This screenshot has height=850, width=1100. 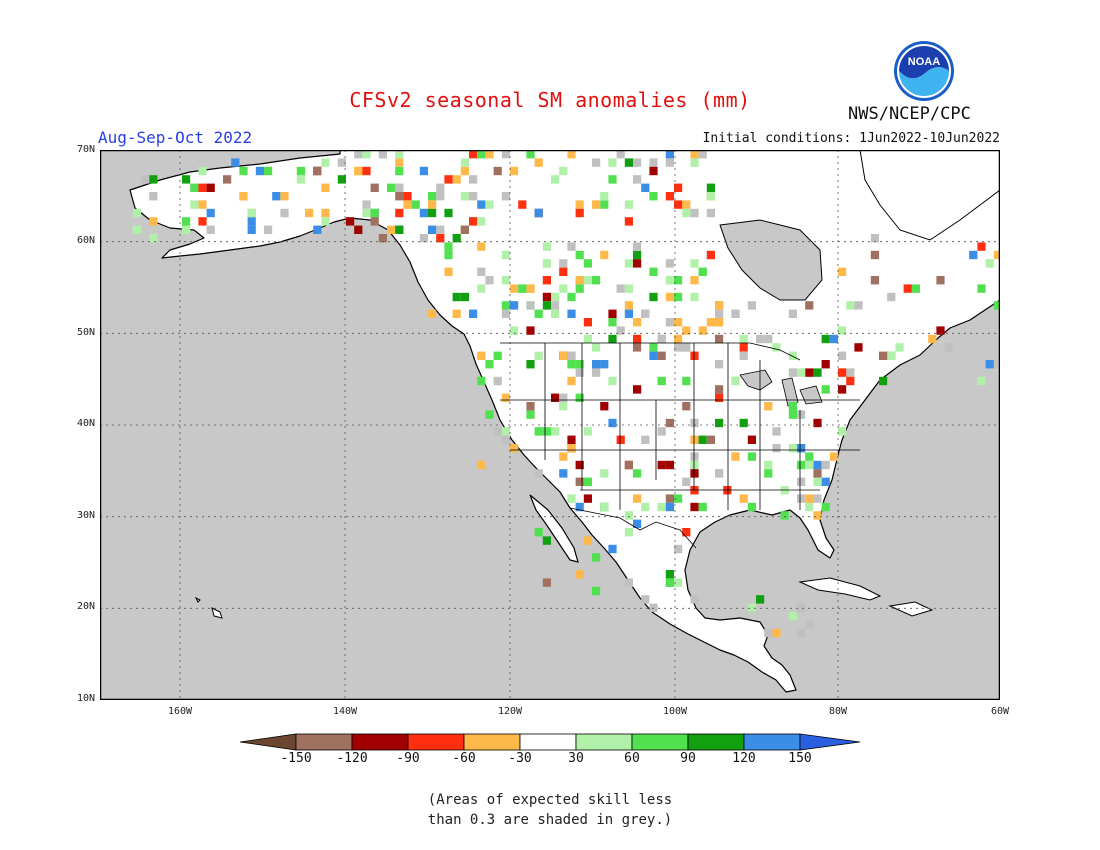 I want to click on great-lakes, so click(x=781, y=388).